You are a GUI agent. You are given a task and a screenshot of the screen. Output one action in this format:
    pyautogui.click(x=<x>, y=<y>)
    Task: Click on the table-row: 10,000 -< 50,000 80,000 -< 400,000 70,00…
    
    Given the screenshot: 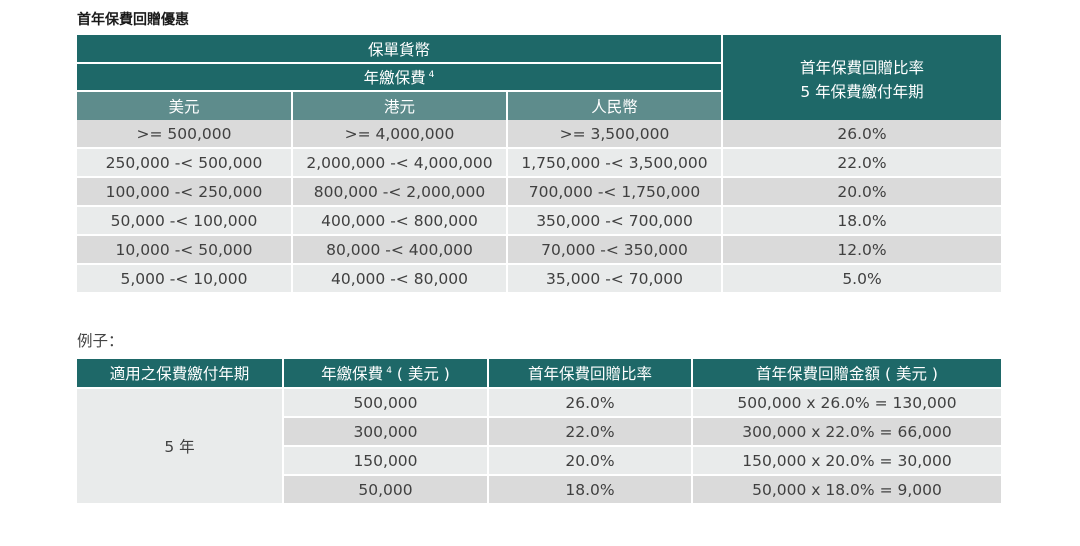 What is the action you would take?
    pyautogui.click(x=539, y=250)
    